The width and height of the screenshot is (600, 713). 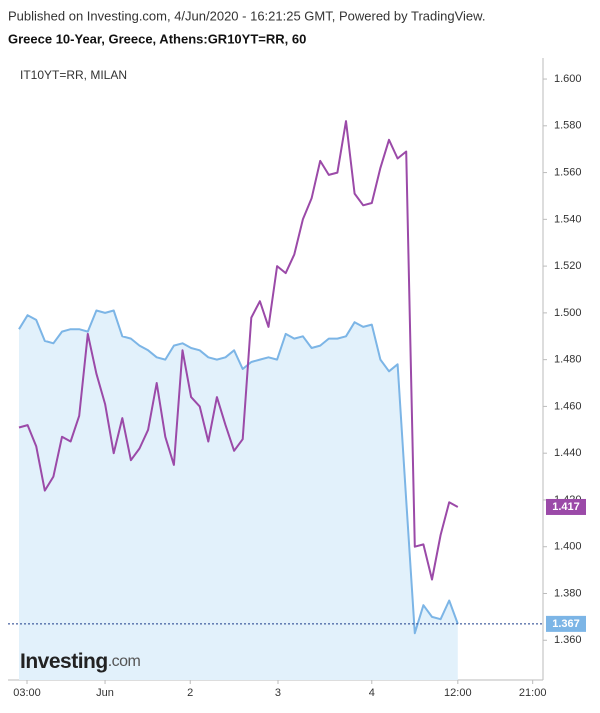 What do you see at coordinates (124, 661) in the screenshot?
I see `watermark-suffix: .com` at bounding box center [124, 661].